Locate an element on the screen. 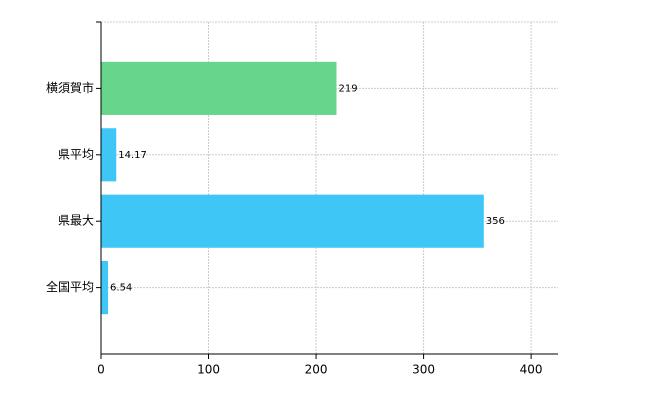 This screenshot has height=400, width=650. value-label: 6.54 is located at coordinates (121, 288).